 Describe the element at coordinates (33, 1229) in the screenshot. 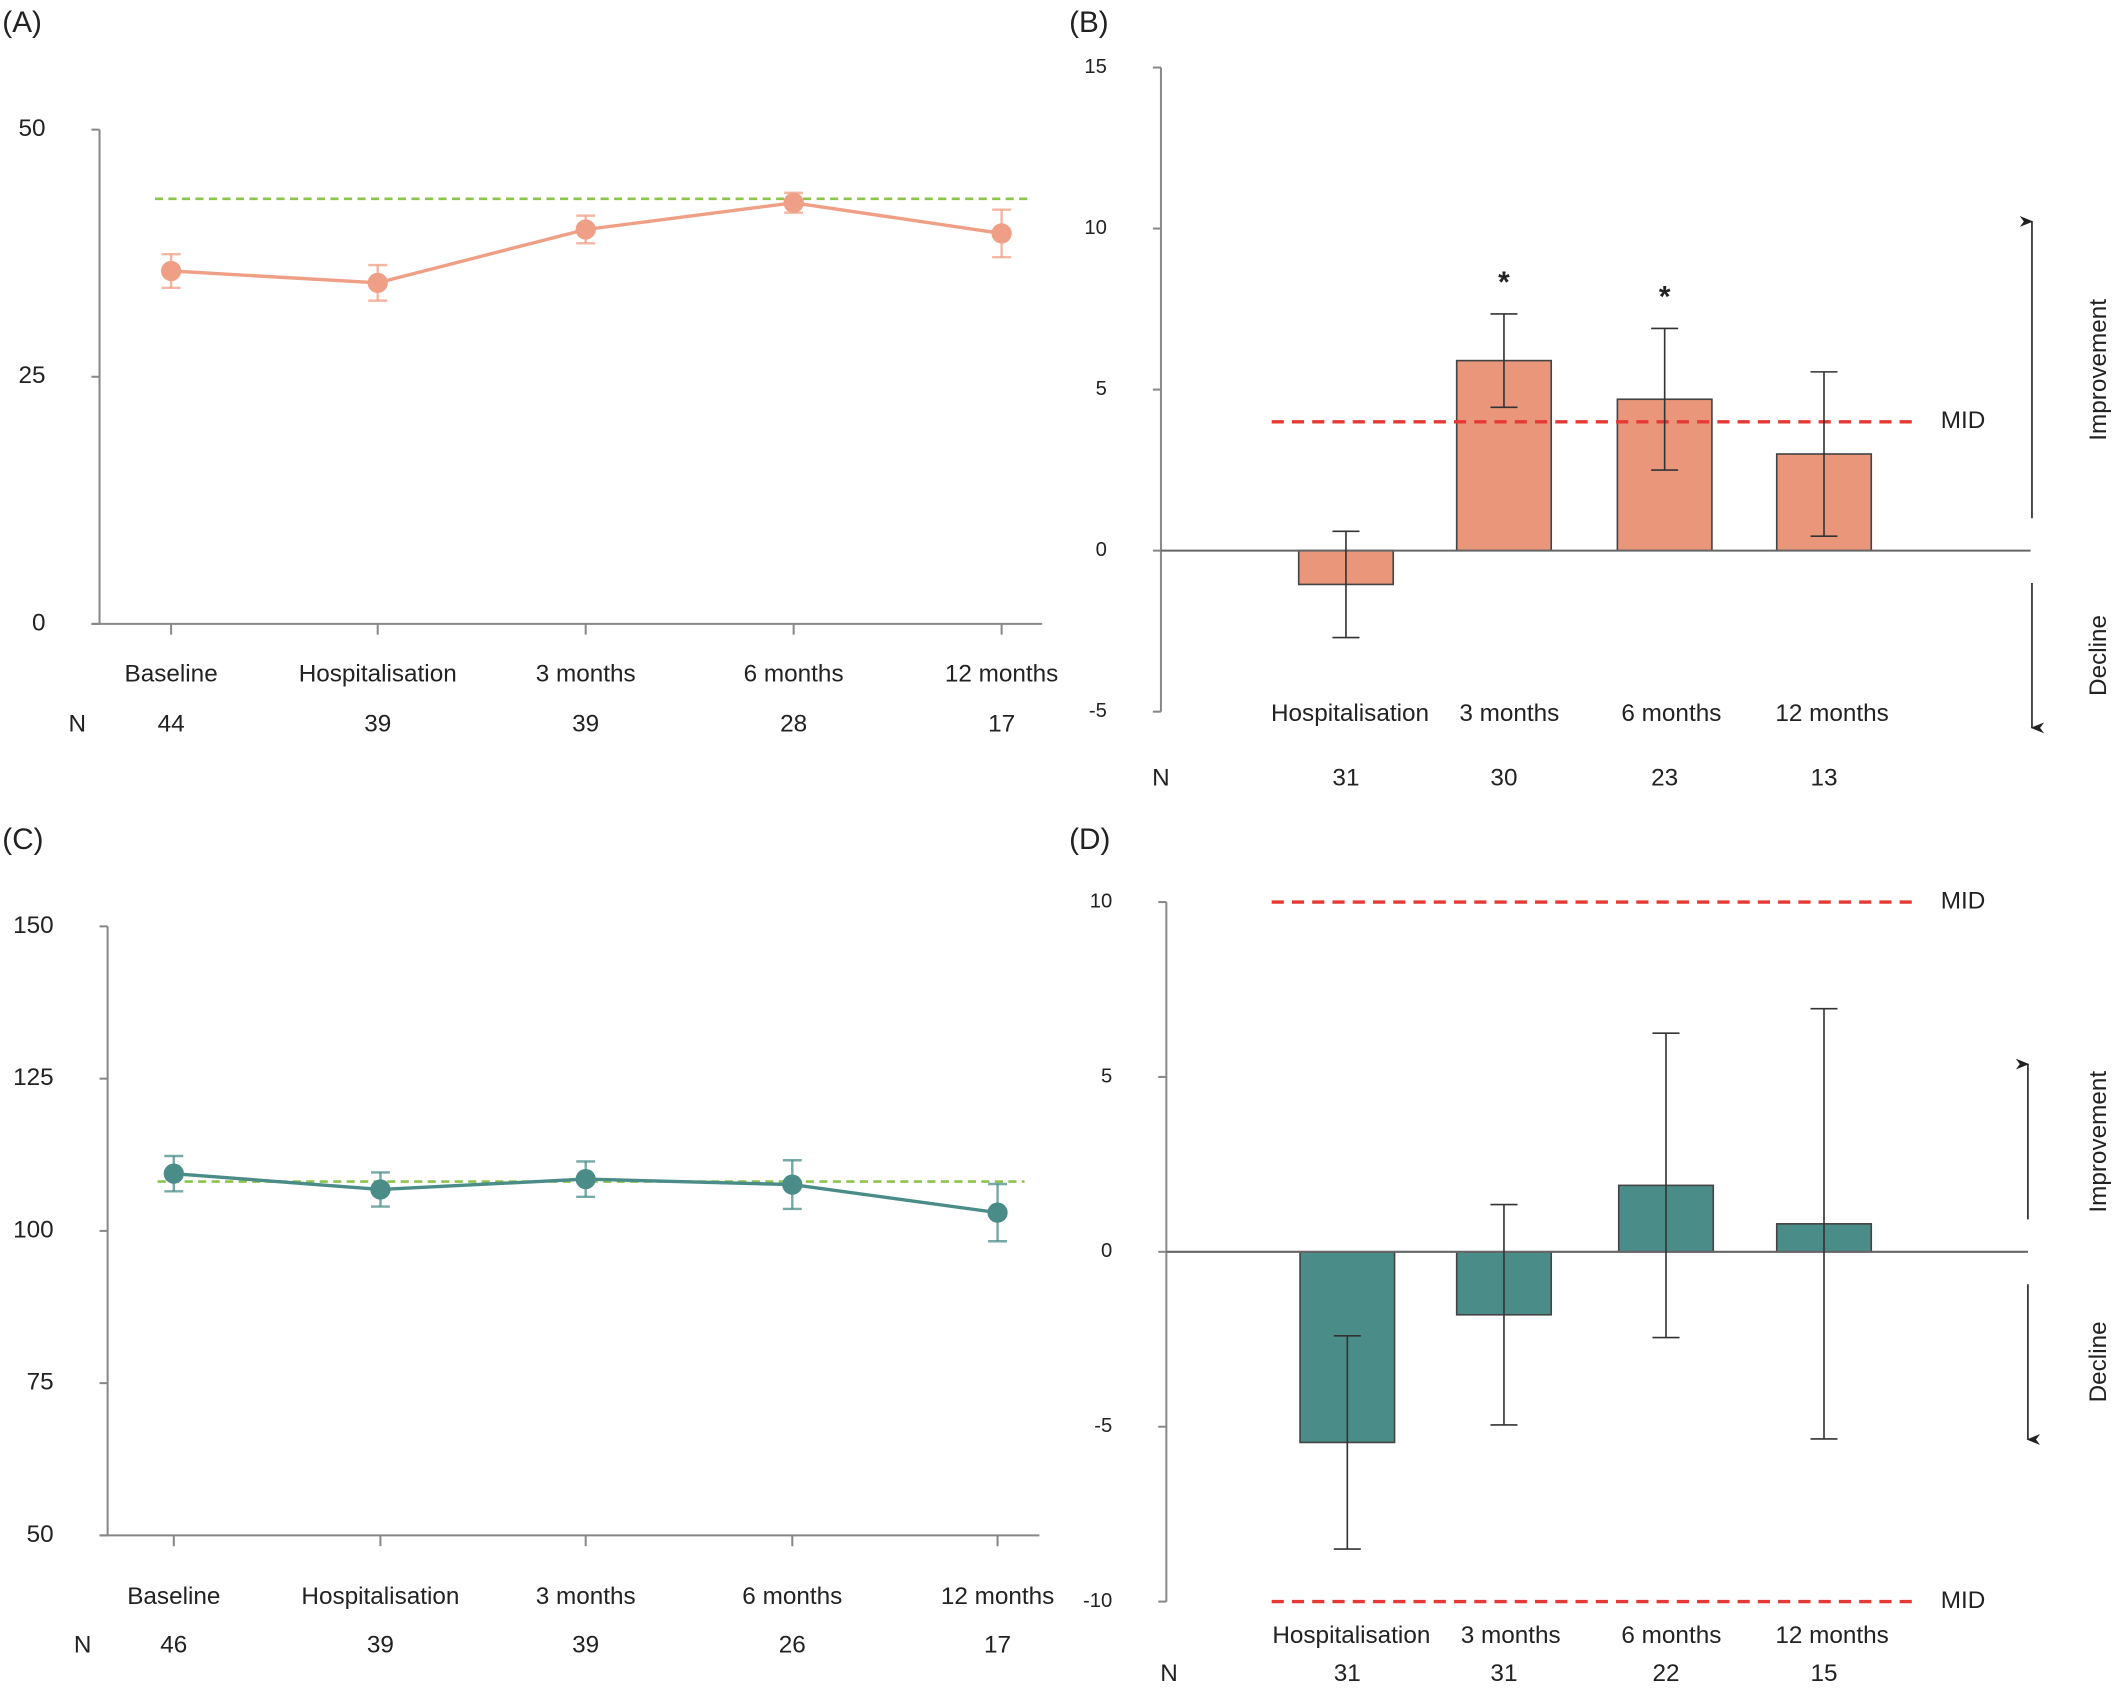

I see `y-tick-label: 100` at that location.